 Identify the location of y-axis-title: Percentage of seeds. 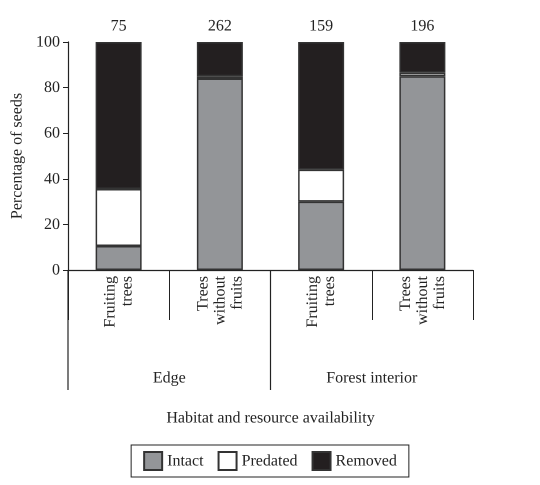
(17, 156).